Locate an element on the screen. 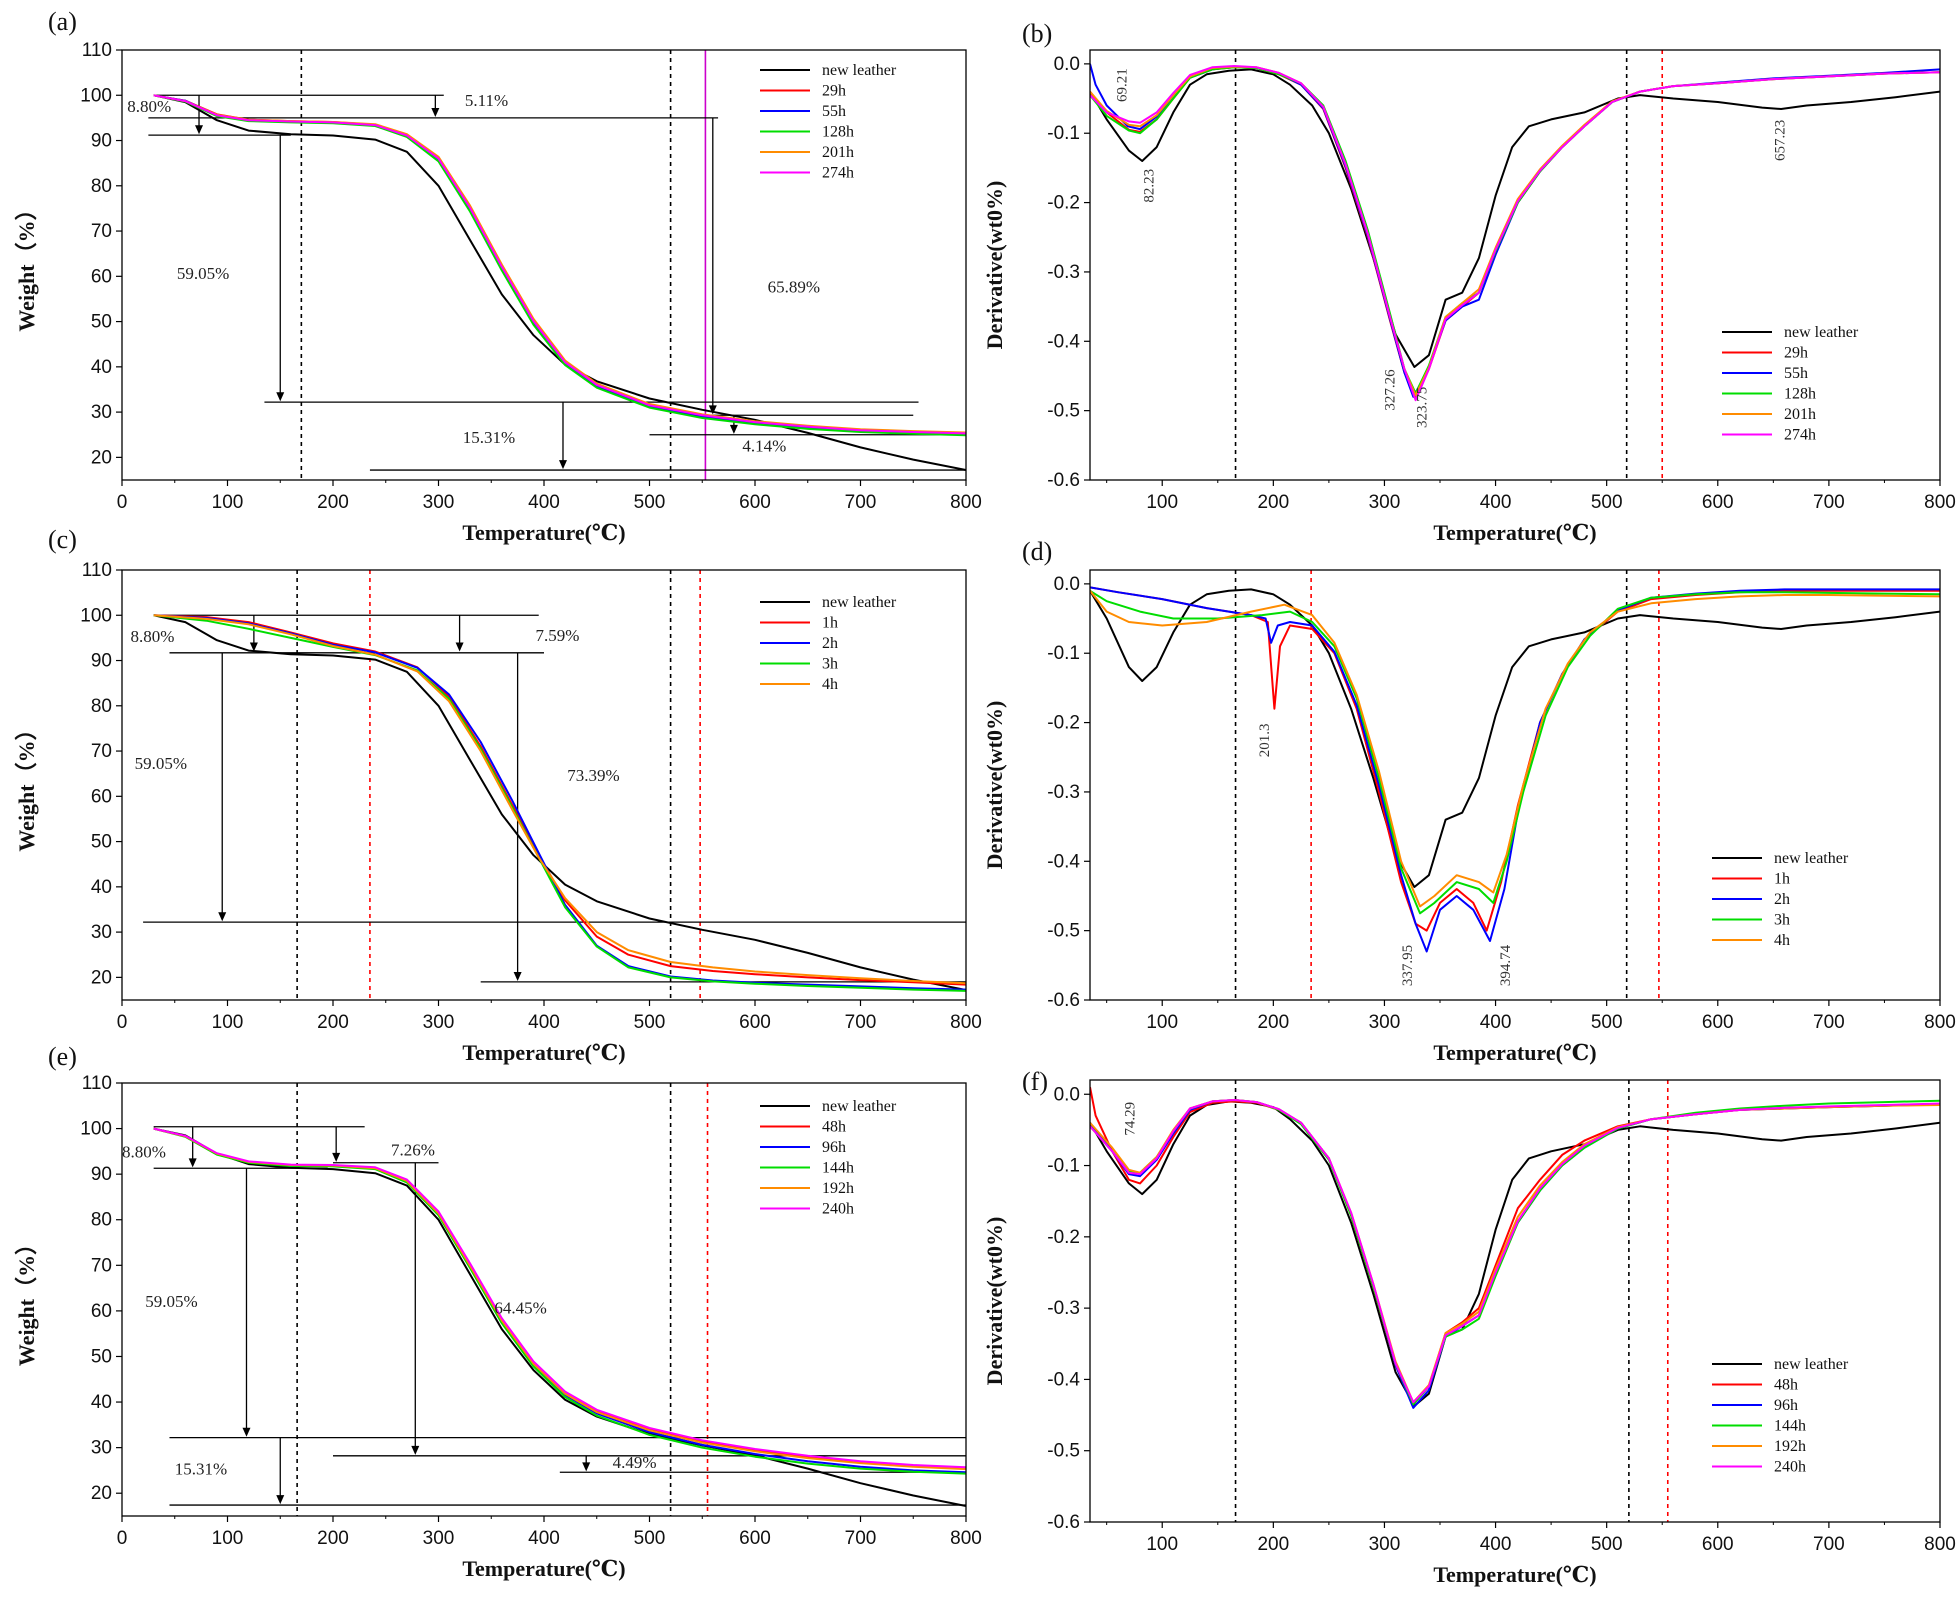 The height and width of the screenshot is (1610, 1960). x-tick-label: 0 is located at coordinates (122, 1022).